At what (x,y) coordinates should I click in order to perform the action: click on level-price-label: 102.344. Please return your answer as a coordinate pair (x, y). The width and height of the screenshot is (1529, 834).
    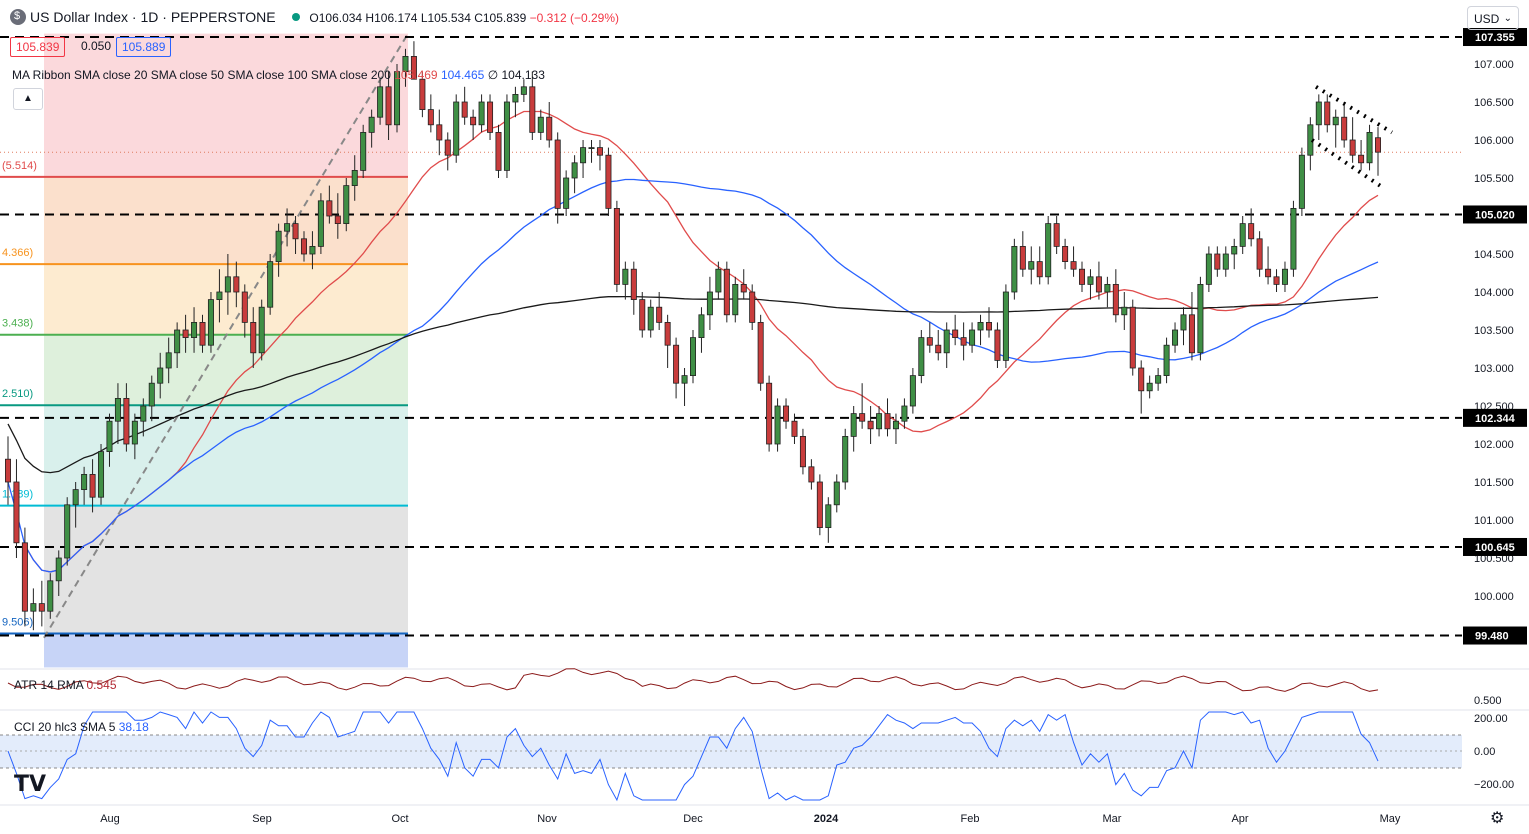
    Looking at the image, I should click on (1495, 419).